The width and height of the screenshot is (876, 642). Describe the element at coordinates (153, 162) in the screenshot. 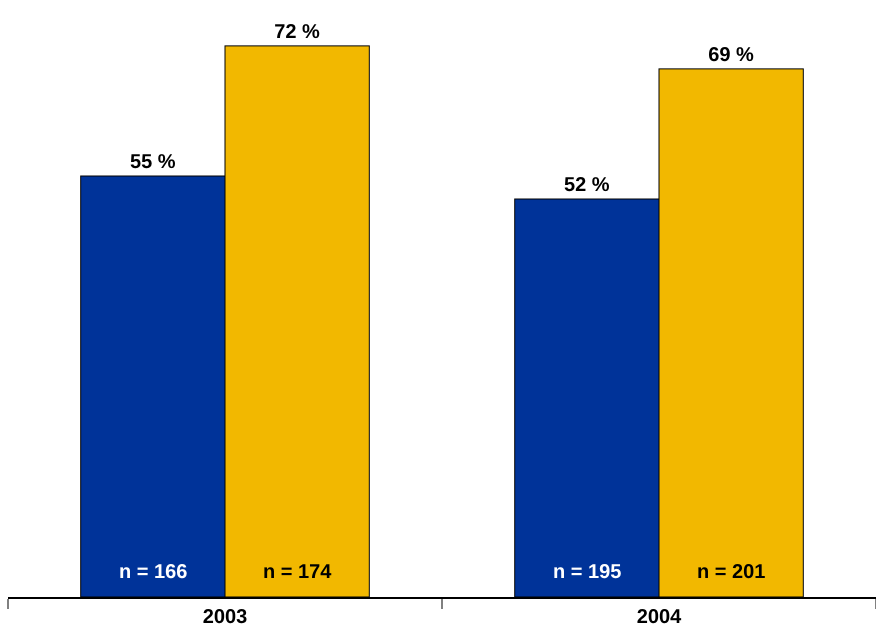

I see `data-label: 55 %` at that location.